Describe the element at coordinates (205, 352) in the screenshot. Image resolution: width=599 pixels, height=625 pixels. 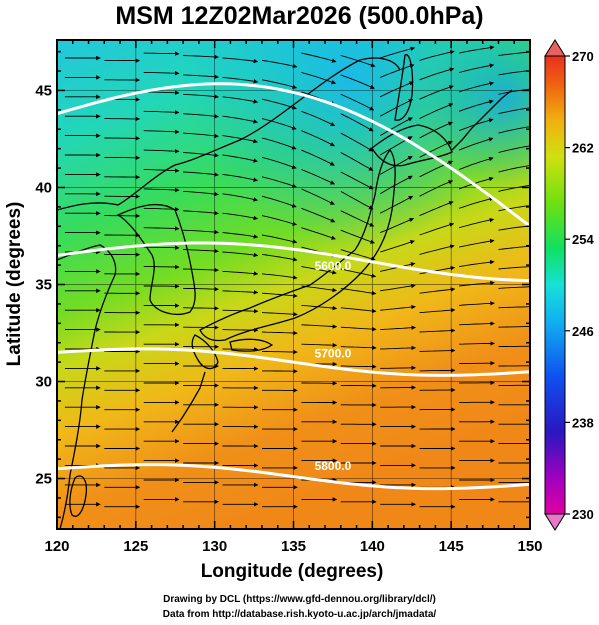
I see `kyushu` at that location.